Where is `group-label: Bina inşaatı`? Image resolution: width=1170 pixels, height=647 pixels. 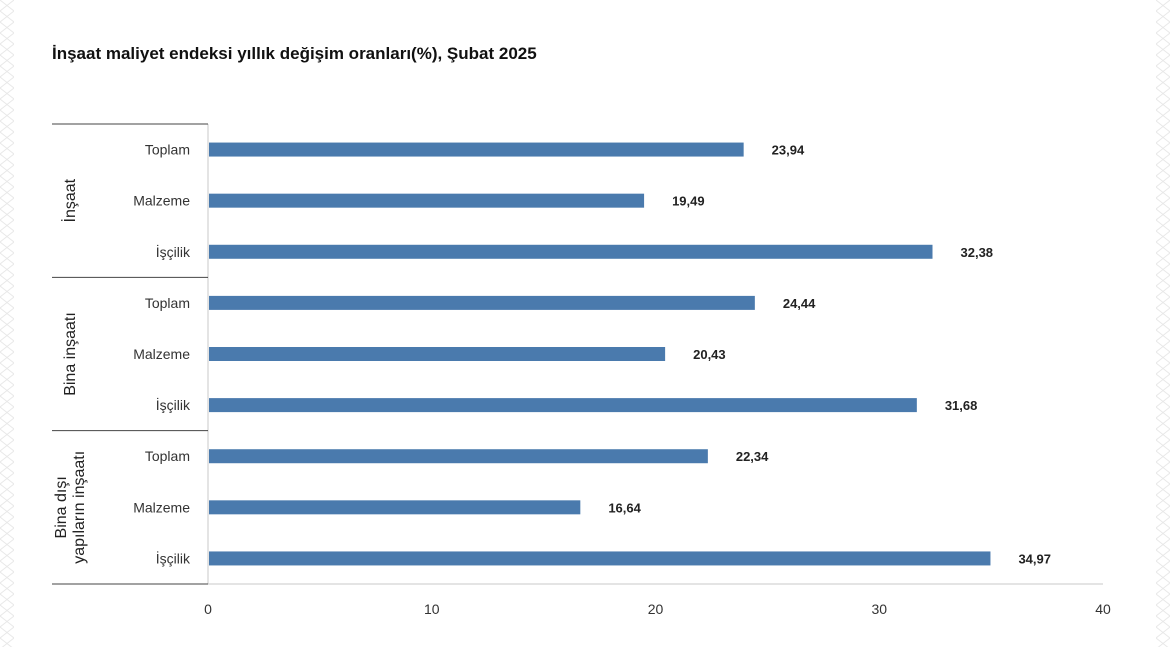 group-label: Bina inşaatı is located at coordinates (70, 354).